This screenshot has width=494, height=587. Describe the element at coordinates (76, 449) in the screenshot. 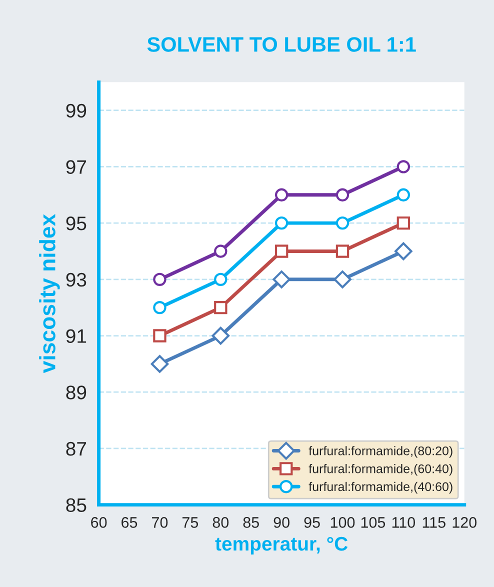

I see `y-tick-label: 87` at that location.